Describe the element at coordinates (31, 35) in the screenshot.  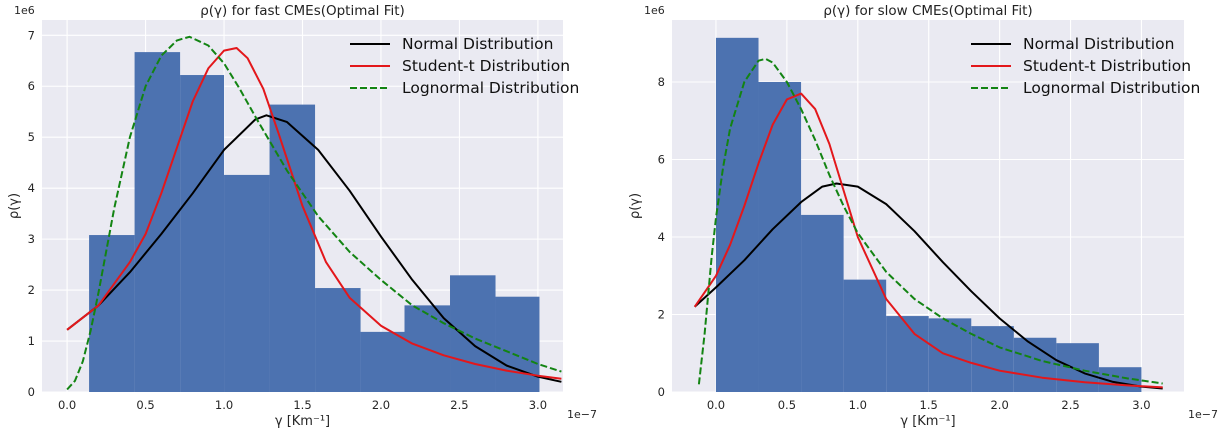
I see `y-tick-label: 7` at that location.